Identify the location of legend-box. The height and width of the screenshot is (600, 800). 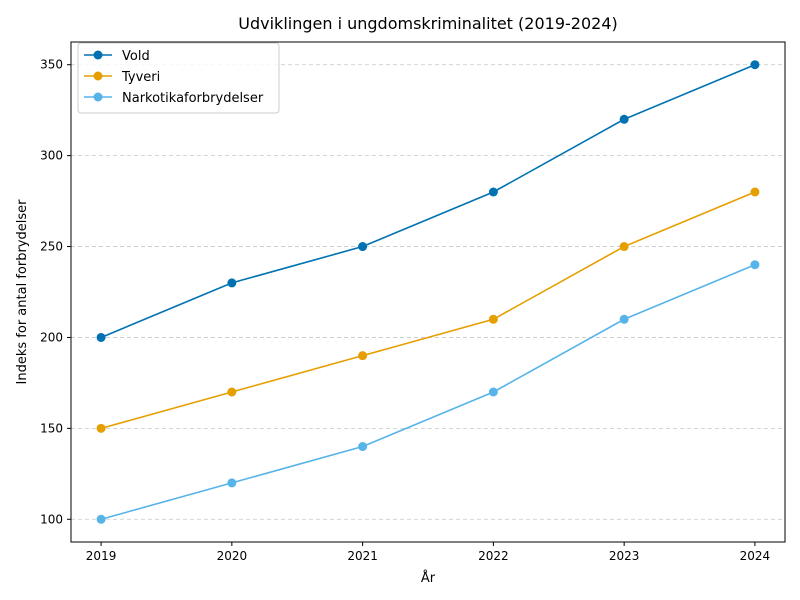
(178, 78).